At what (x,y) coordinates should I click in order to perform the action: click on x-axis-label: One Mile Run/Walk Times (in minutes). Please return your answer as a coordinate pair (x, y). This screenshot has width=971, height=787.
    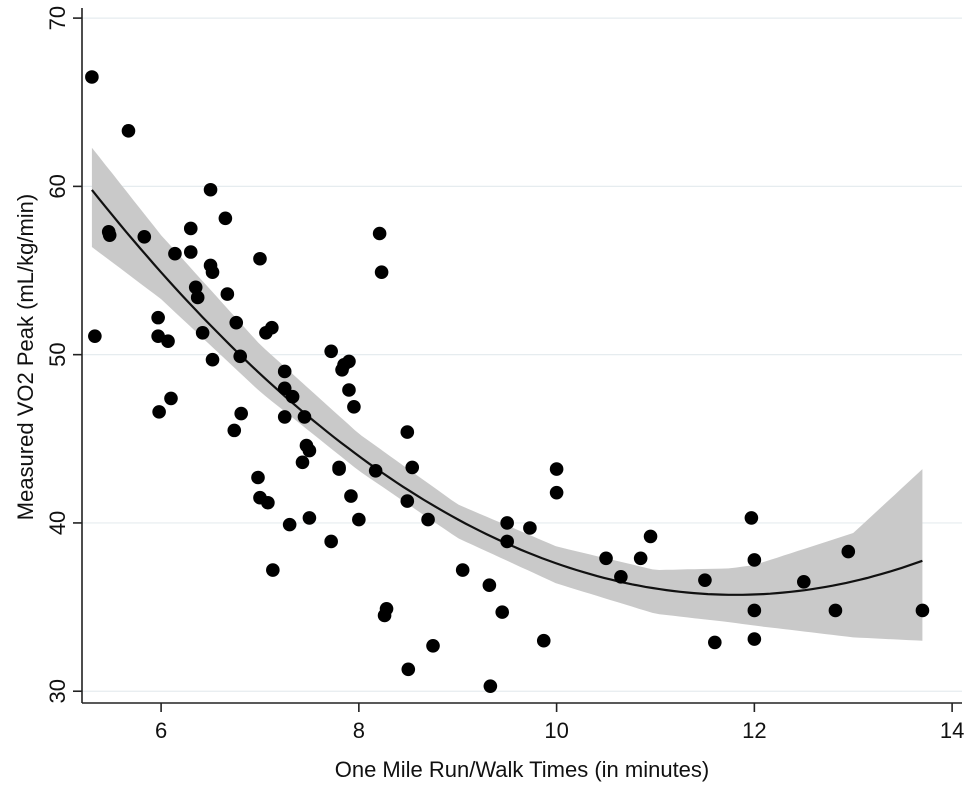
    Looking at the image, I should click on (522, 769).